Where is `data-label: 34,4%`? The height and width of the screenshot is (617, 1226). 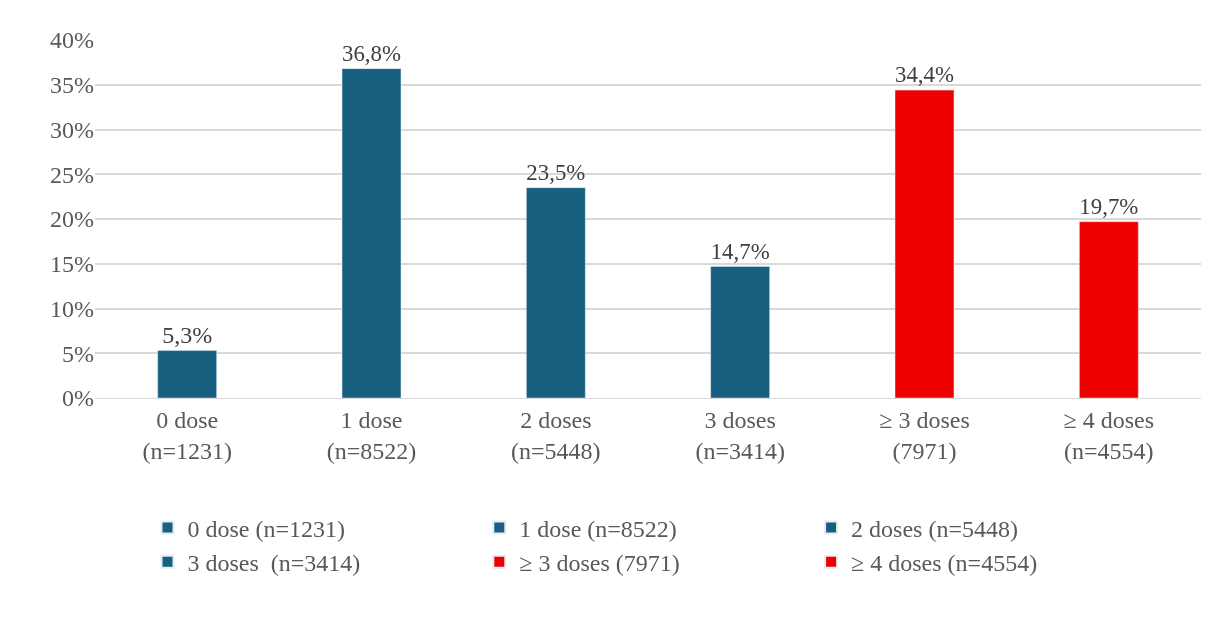
data-label: 34,4% is located at coordinates (924, 75).